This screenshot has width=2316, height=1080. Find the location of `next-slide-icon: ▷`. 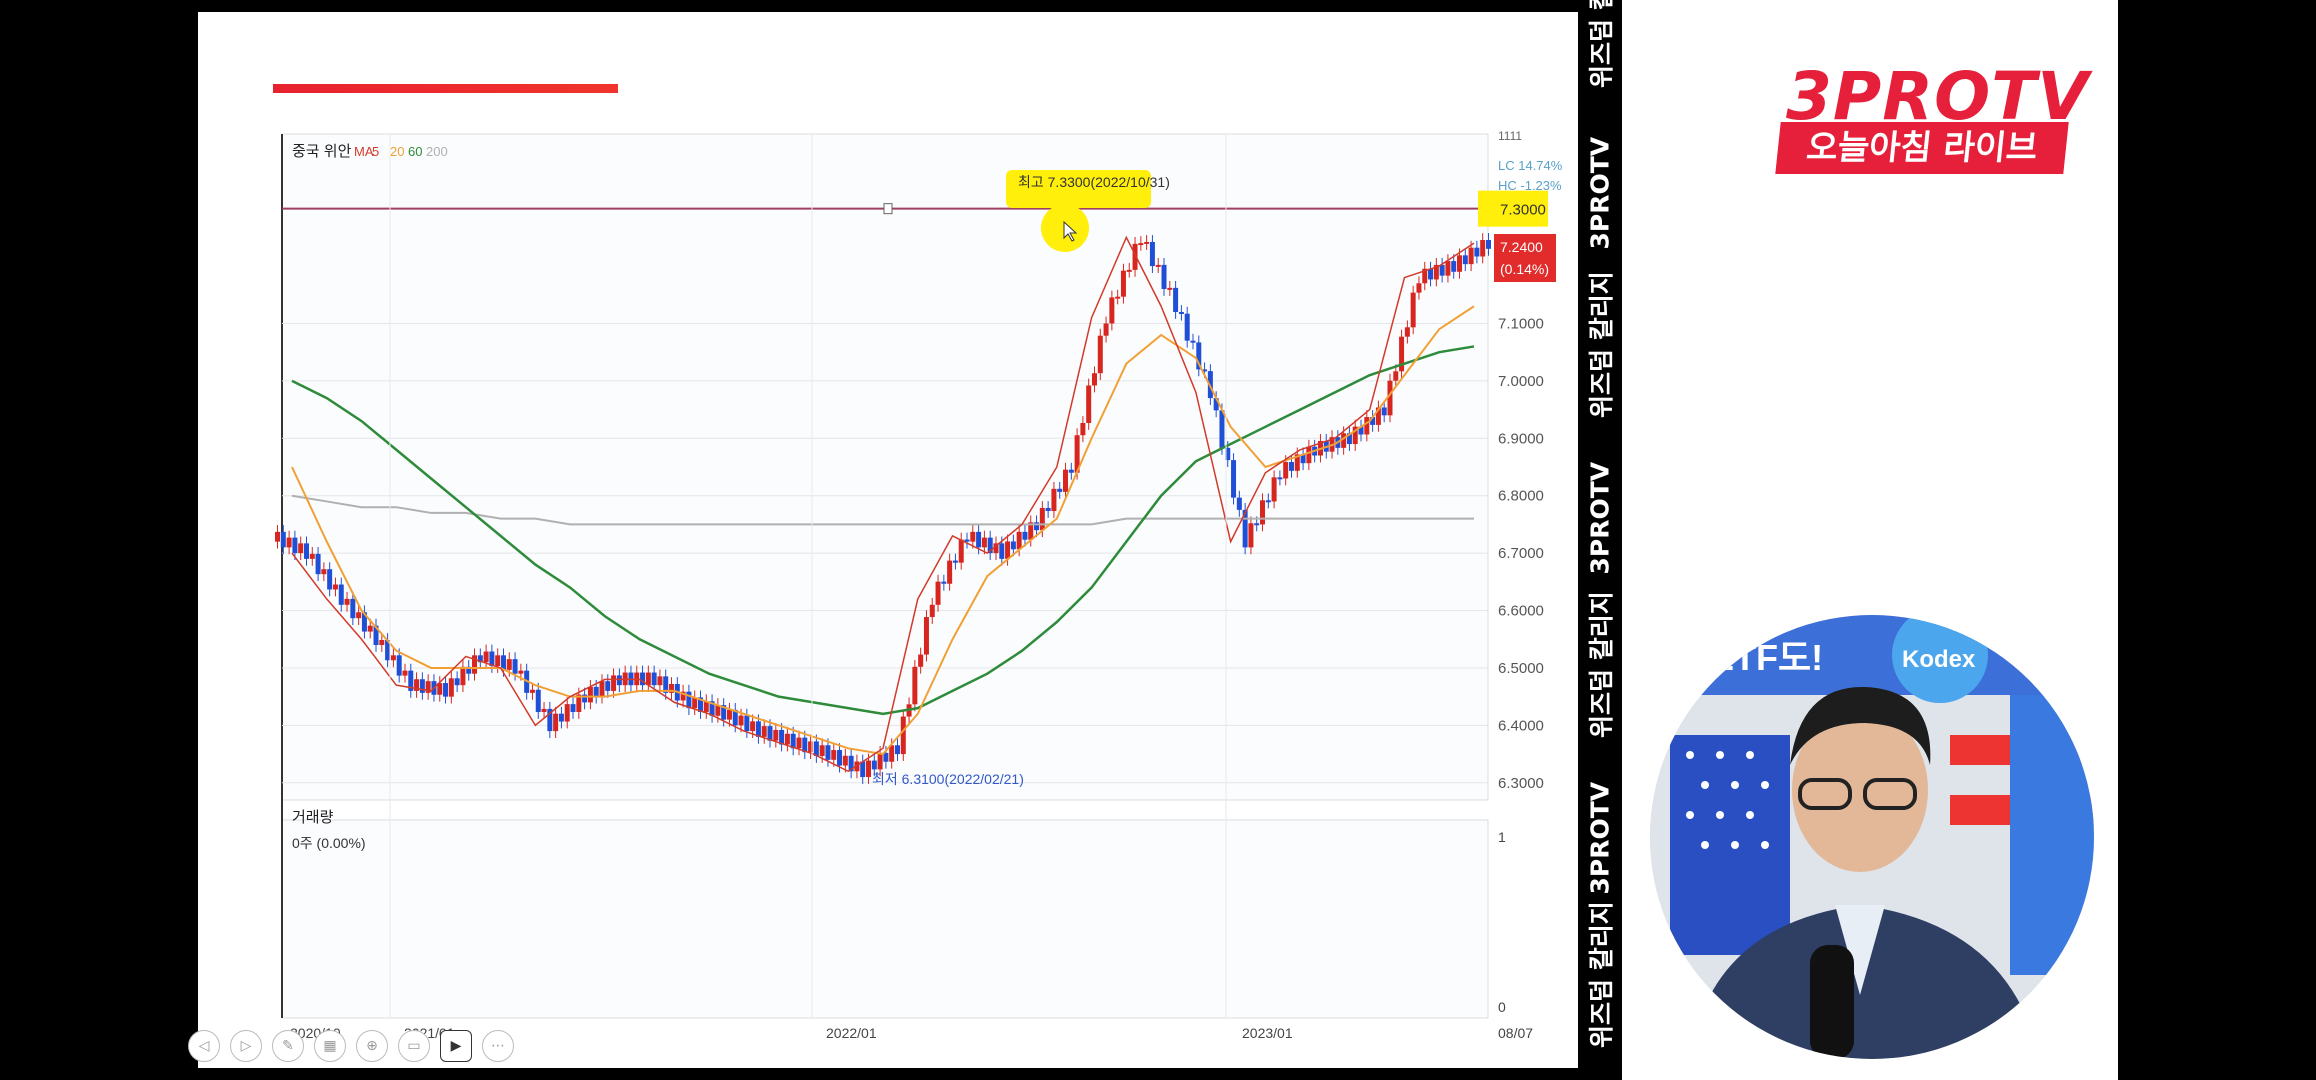

next-slide-icon: ▷ is located at coordinates (246, 1046).